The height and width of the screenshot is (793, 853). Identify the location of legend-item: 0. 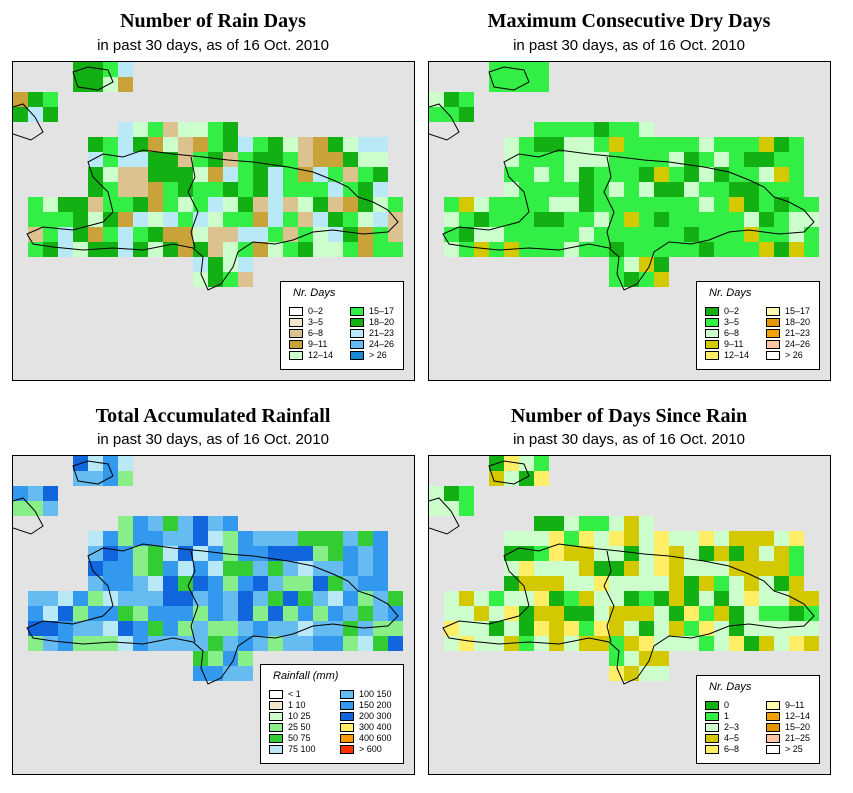
(717, 705).